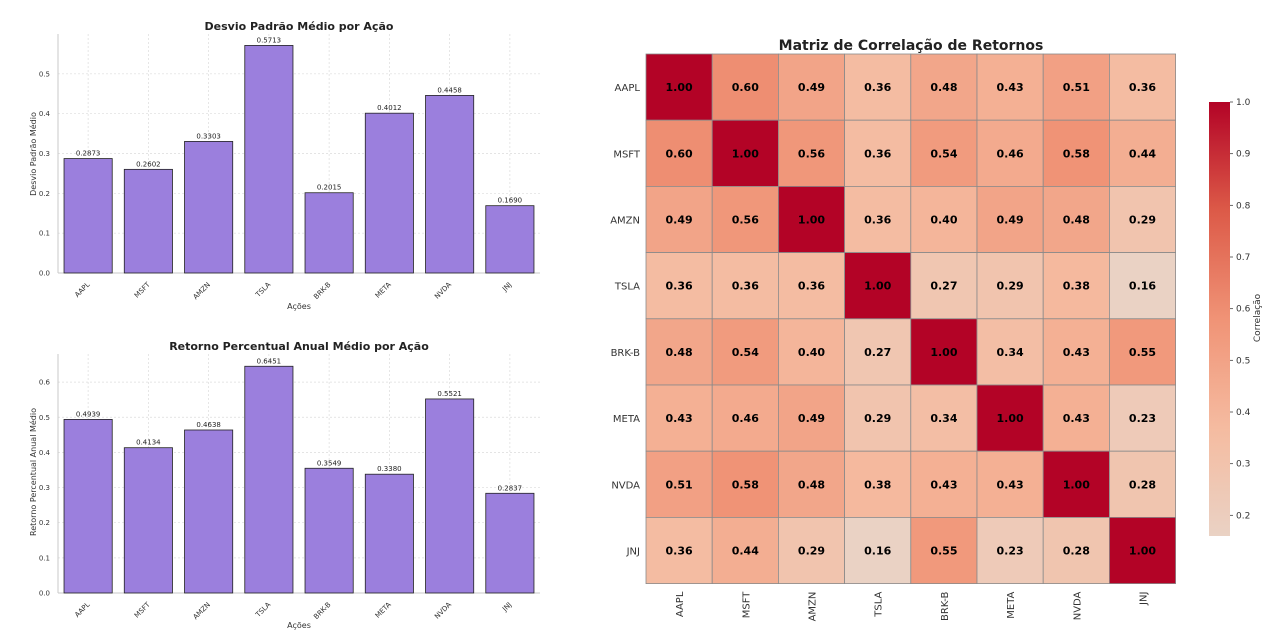 The height and width of the screenshot is (643, 1287). What do you see at coordinates (45, 114) in the screenshot?
I see `y-tick-label: 0.4` at bounding box center [45, 114].